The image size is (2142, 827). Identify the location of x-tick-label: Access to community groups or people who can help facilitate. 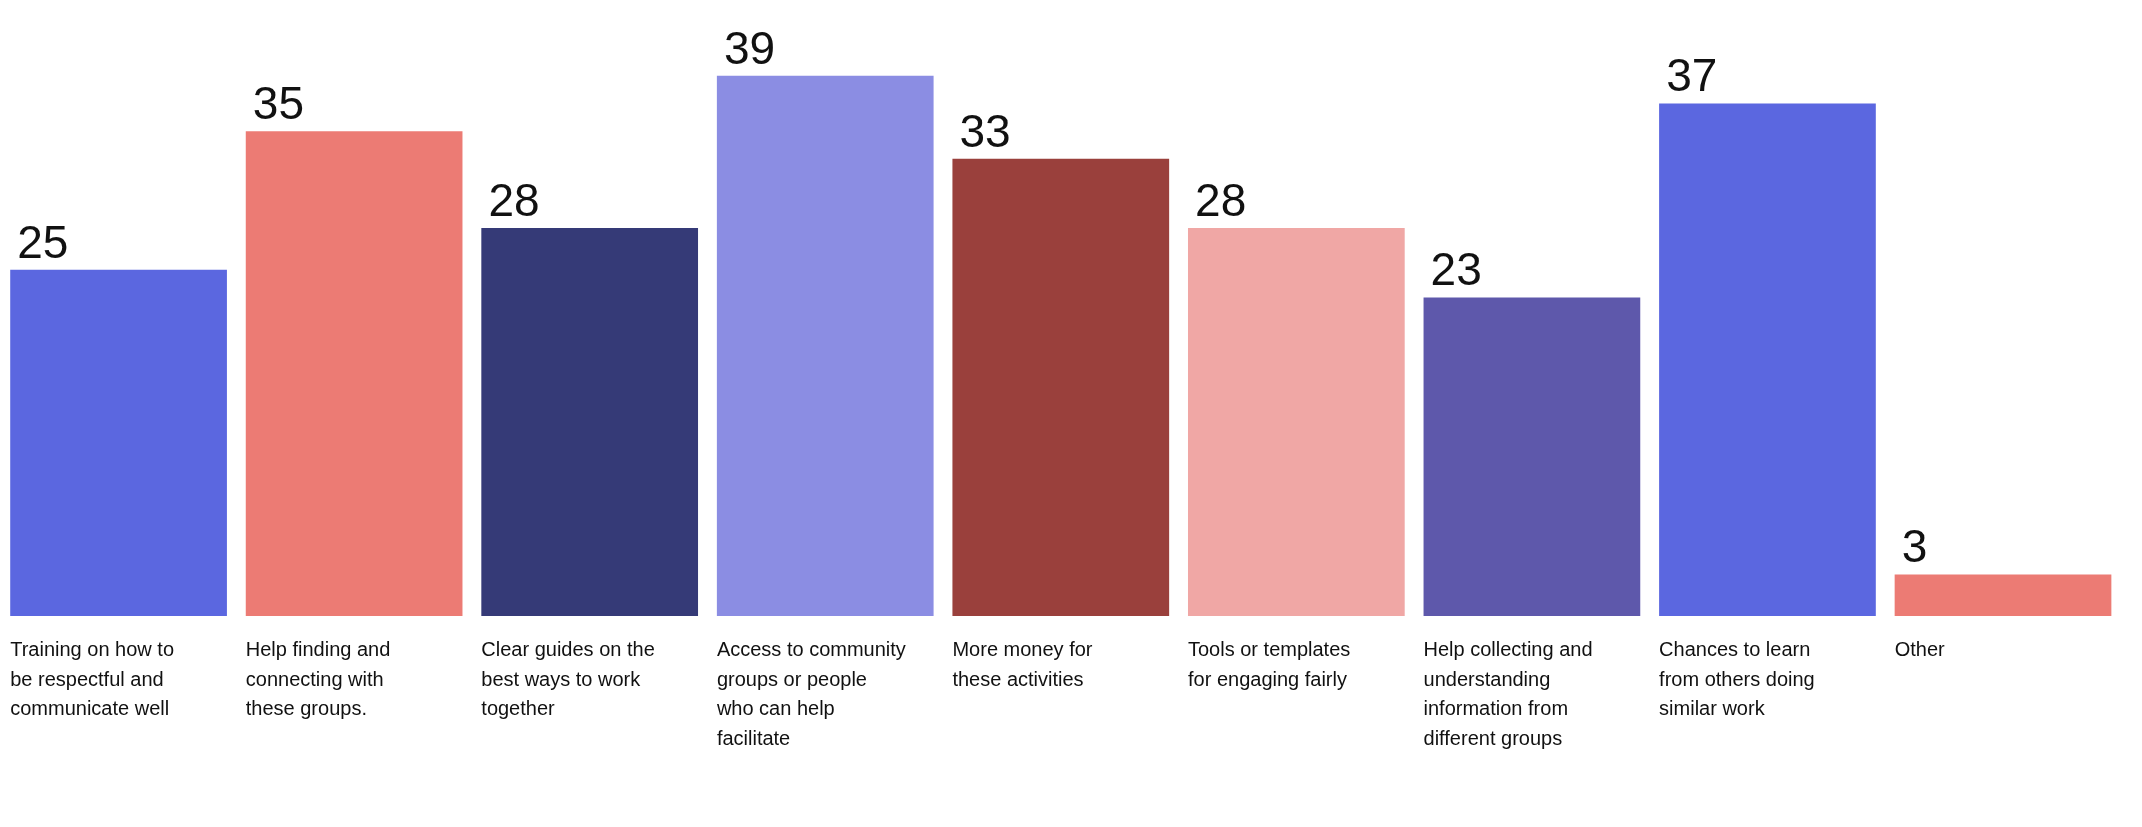
(810, 694).